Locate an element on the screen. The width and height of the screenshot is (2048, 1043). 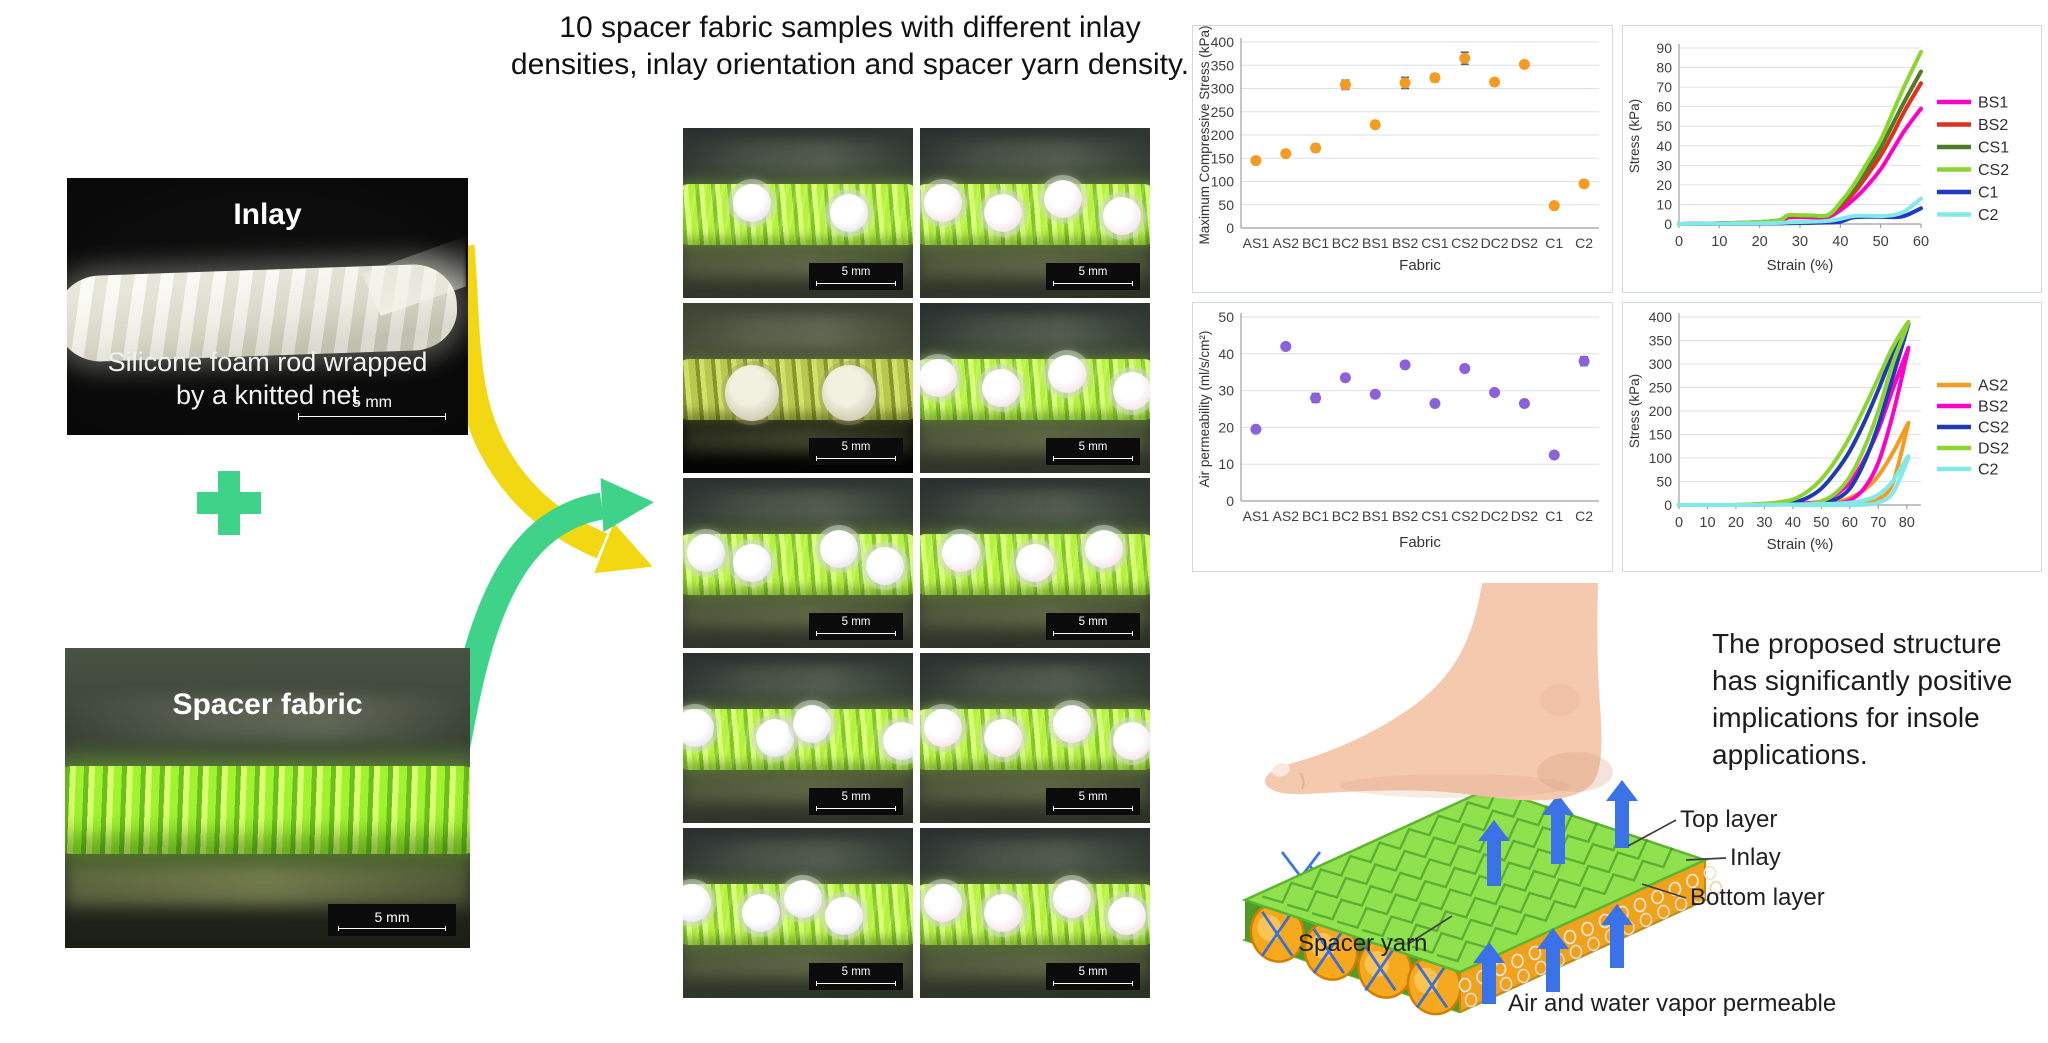
svg-text: BC2 is located at coordinates (1345, 243).